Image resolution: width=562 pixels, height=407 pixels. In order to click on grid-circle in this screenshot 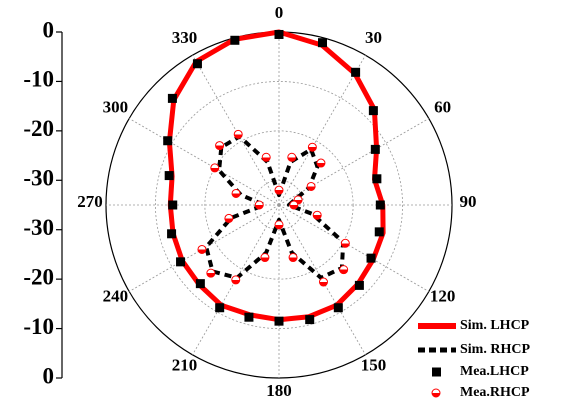, I will do `click(279, 205)`.